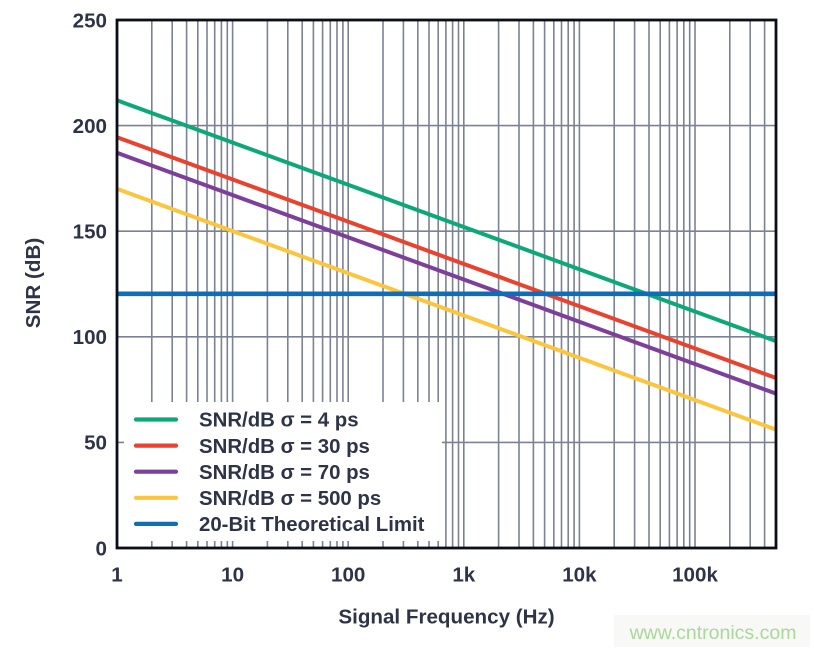 The image size is (814, 652). What do you see at coordinates (290, 499) in the screenshot?
I see `svg-text: SNR/dB σ = 500 ps` at bounding box center [290, 499].